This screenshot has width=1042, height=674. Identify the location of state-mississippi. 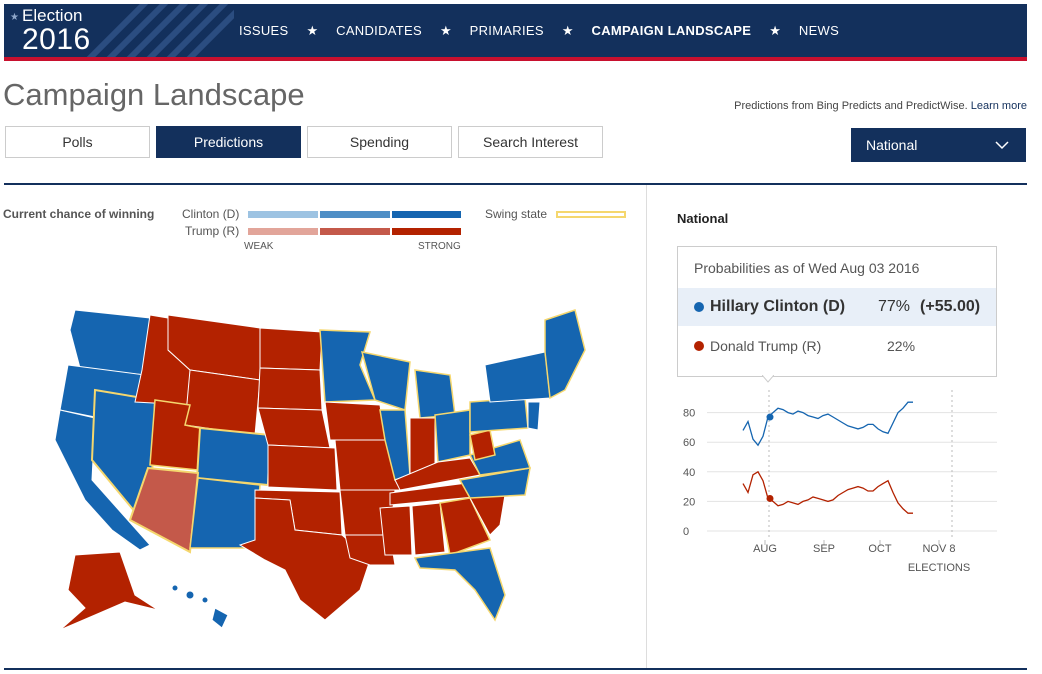
(396, 530).